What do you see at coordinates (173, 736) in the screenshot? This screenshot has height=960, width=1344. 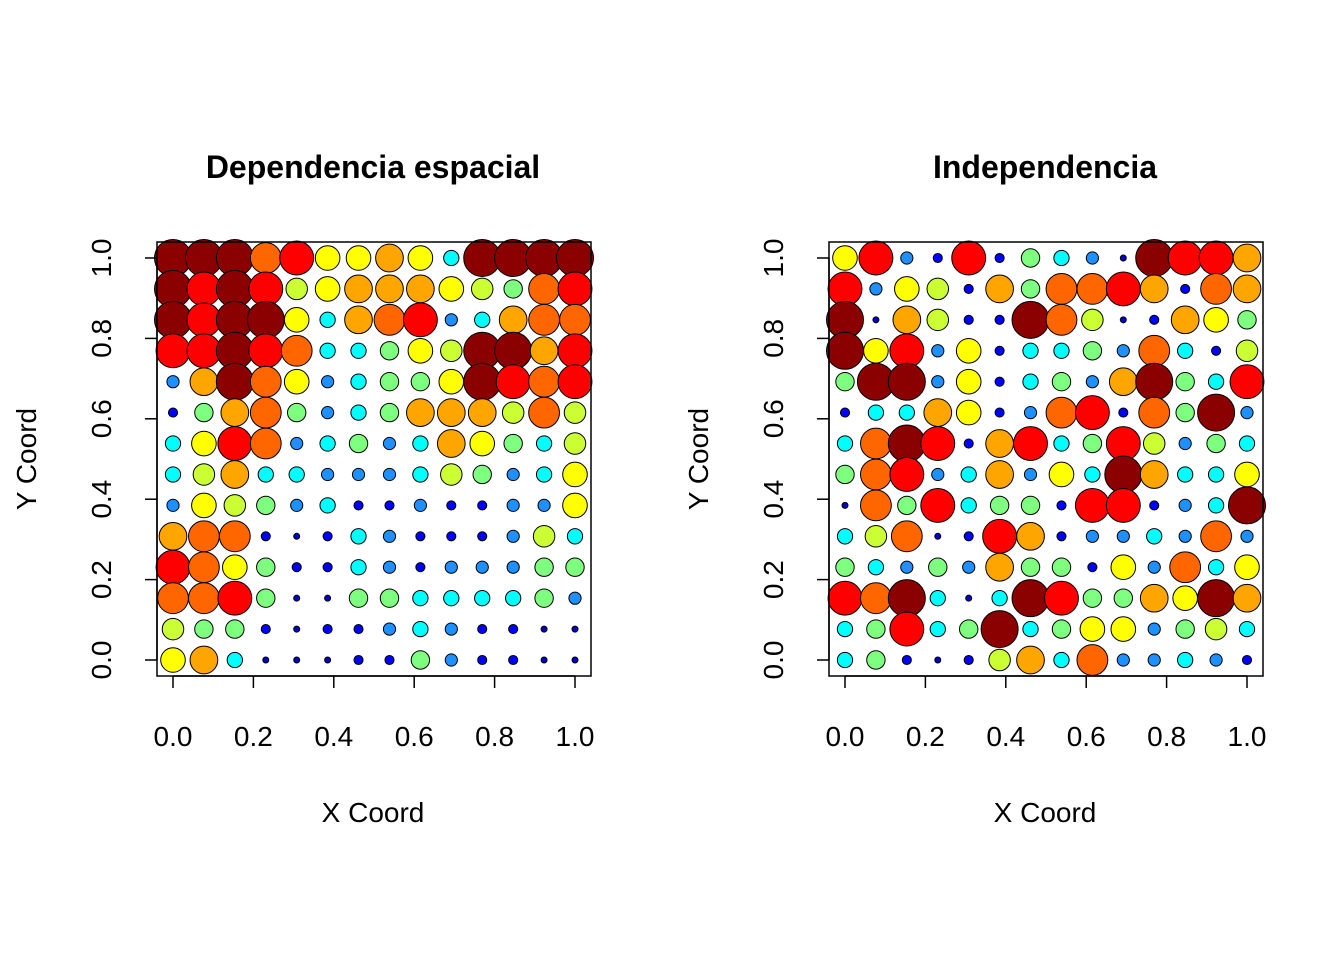 I see `x-tick-label: 0.0` at bounding box center [173, 736].